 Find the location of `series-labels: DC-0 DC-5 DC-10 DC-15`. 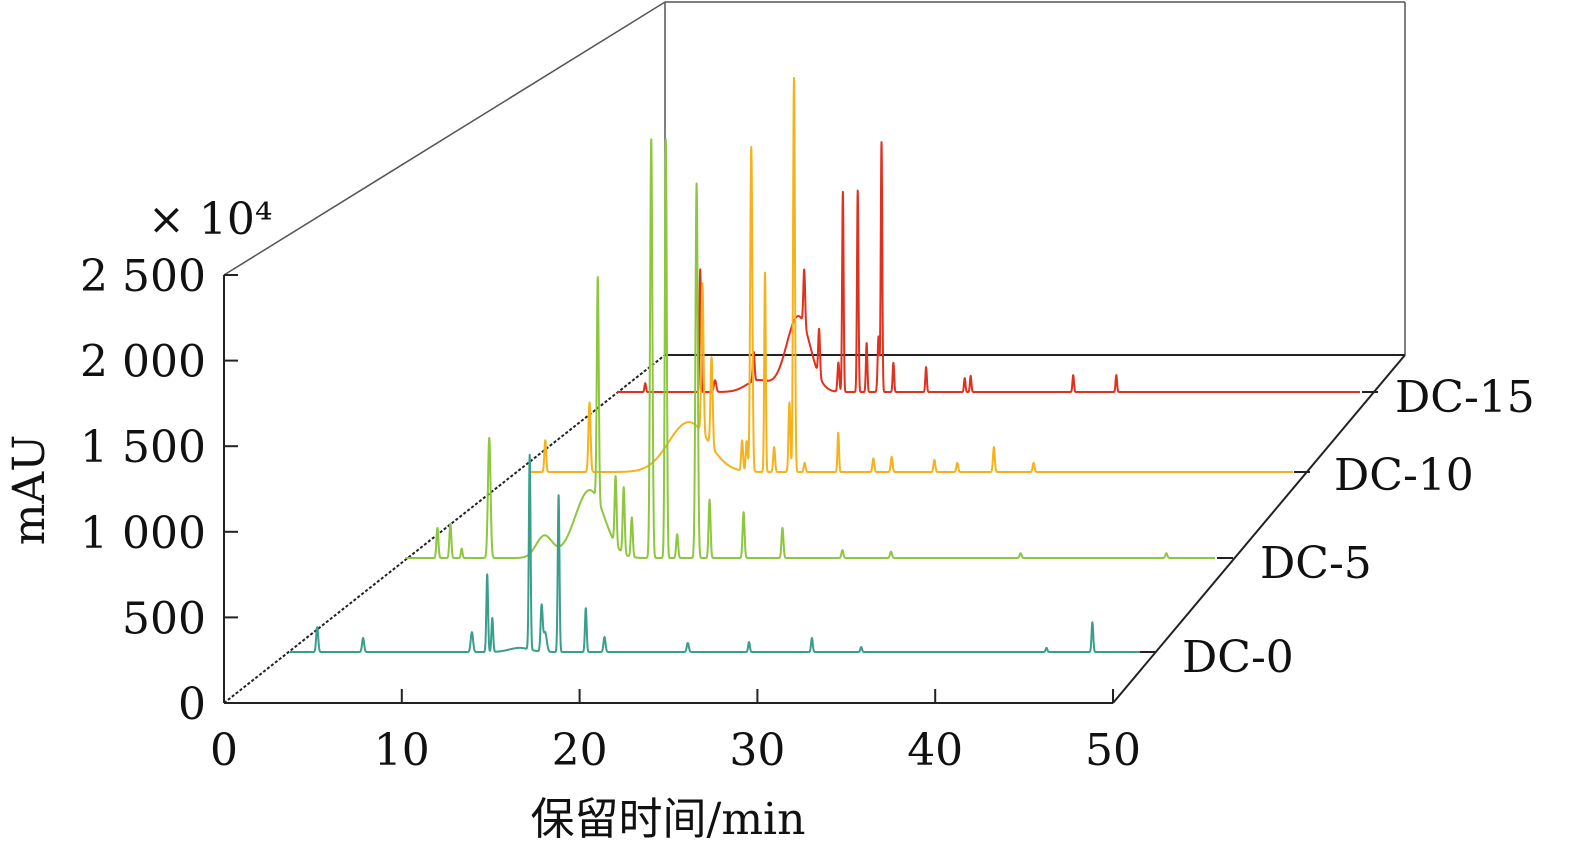

series-labels: DC-0 DC-5 DC-10 DC-15 is located at coordinates (1337, 527).